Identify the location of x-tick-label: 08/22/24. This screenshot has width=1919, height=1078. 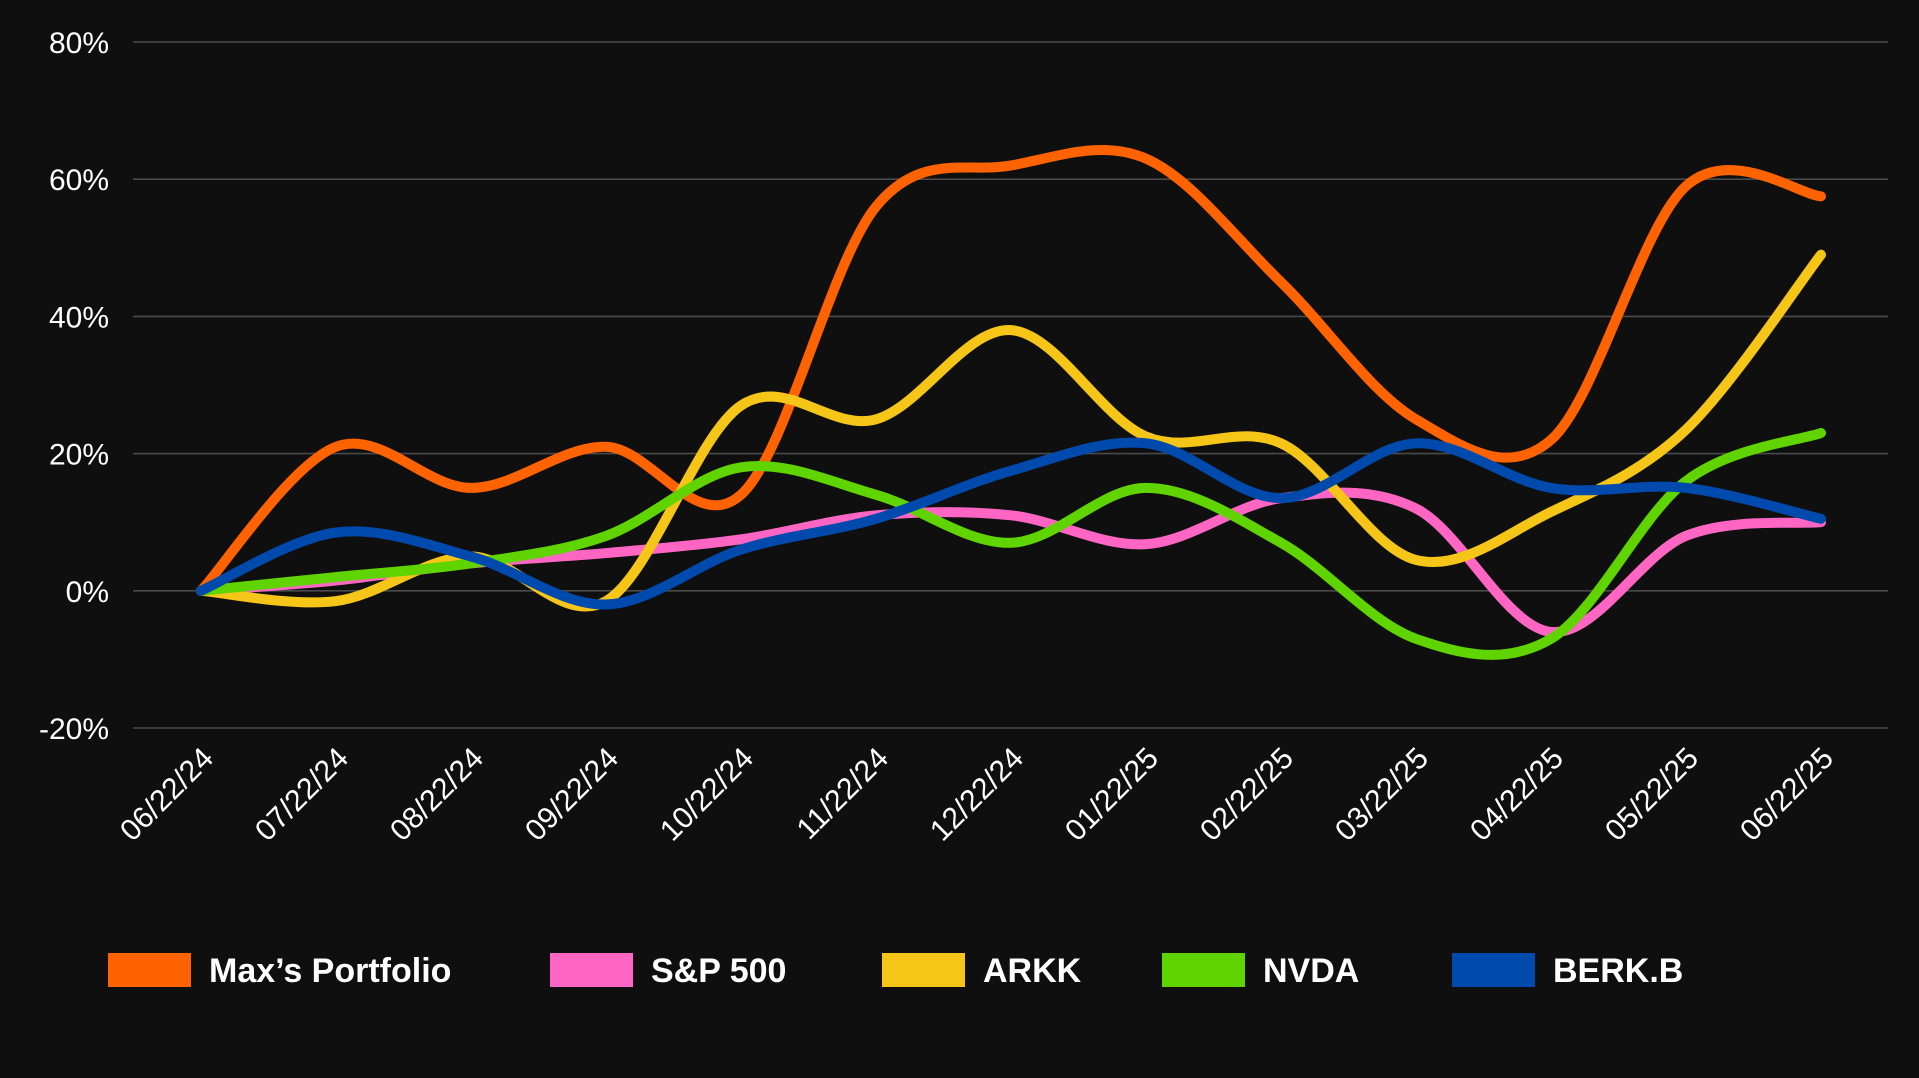
(437, 795).